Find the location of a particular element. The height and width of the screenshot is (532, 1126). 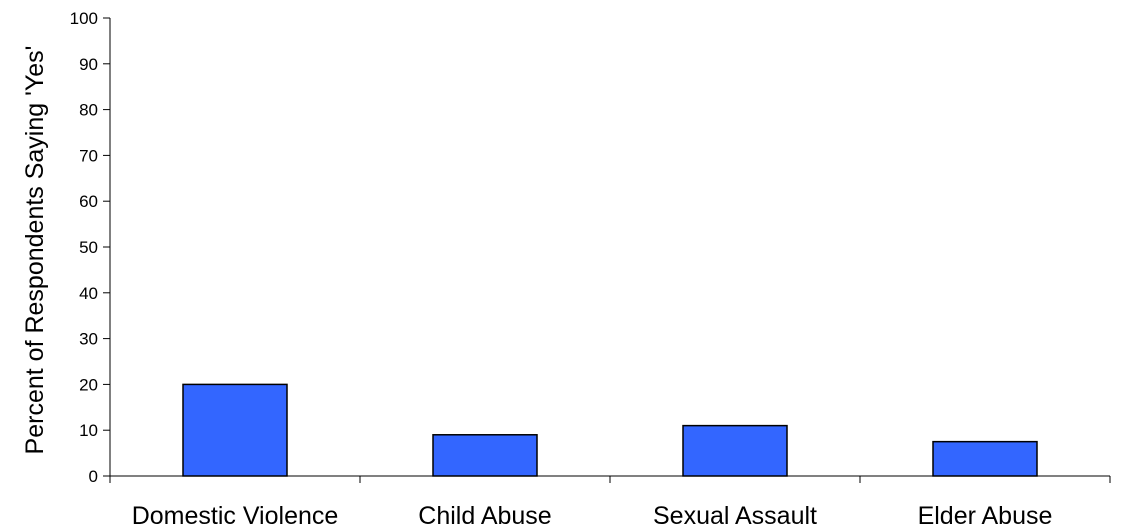

y-tick-label: 20 is located at coordinates (88, 384).